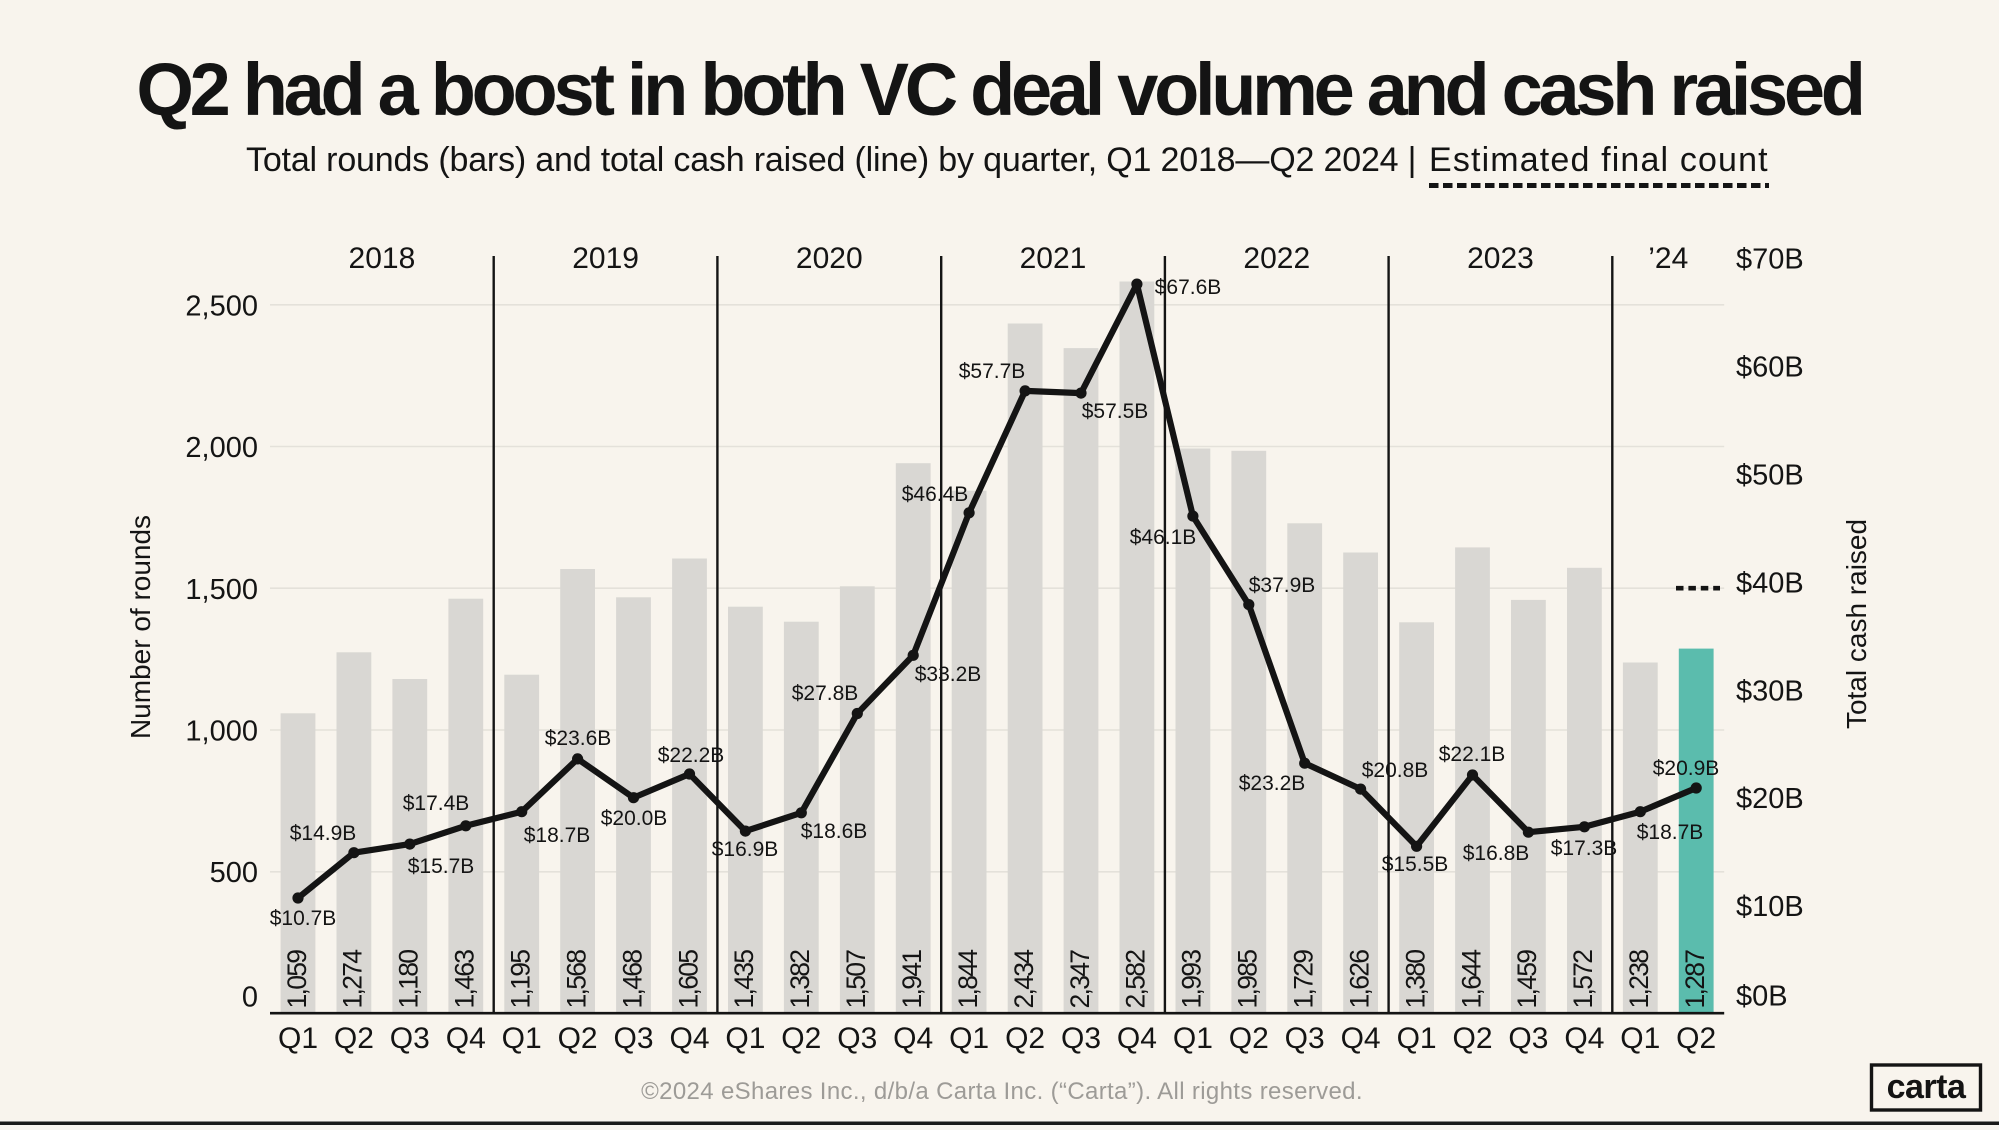 The height and width of the screenshot is (1130, 1999). Describe the element at coordinates (829, 258) in the screenshot. I see `svg-text: 2020` at that location.